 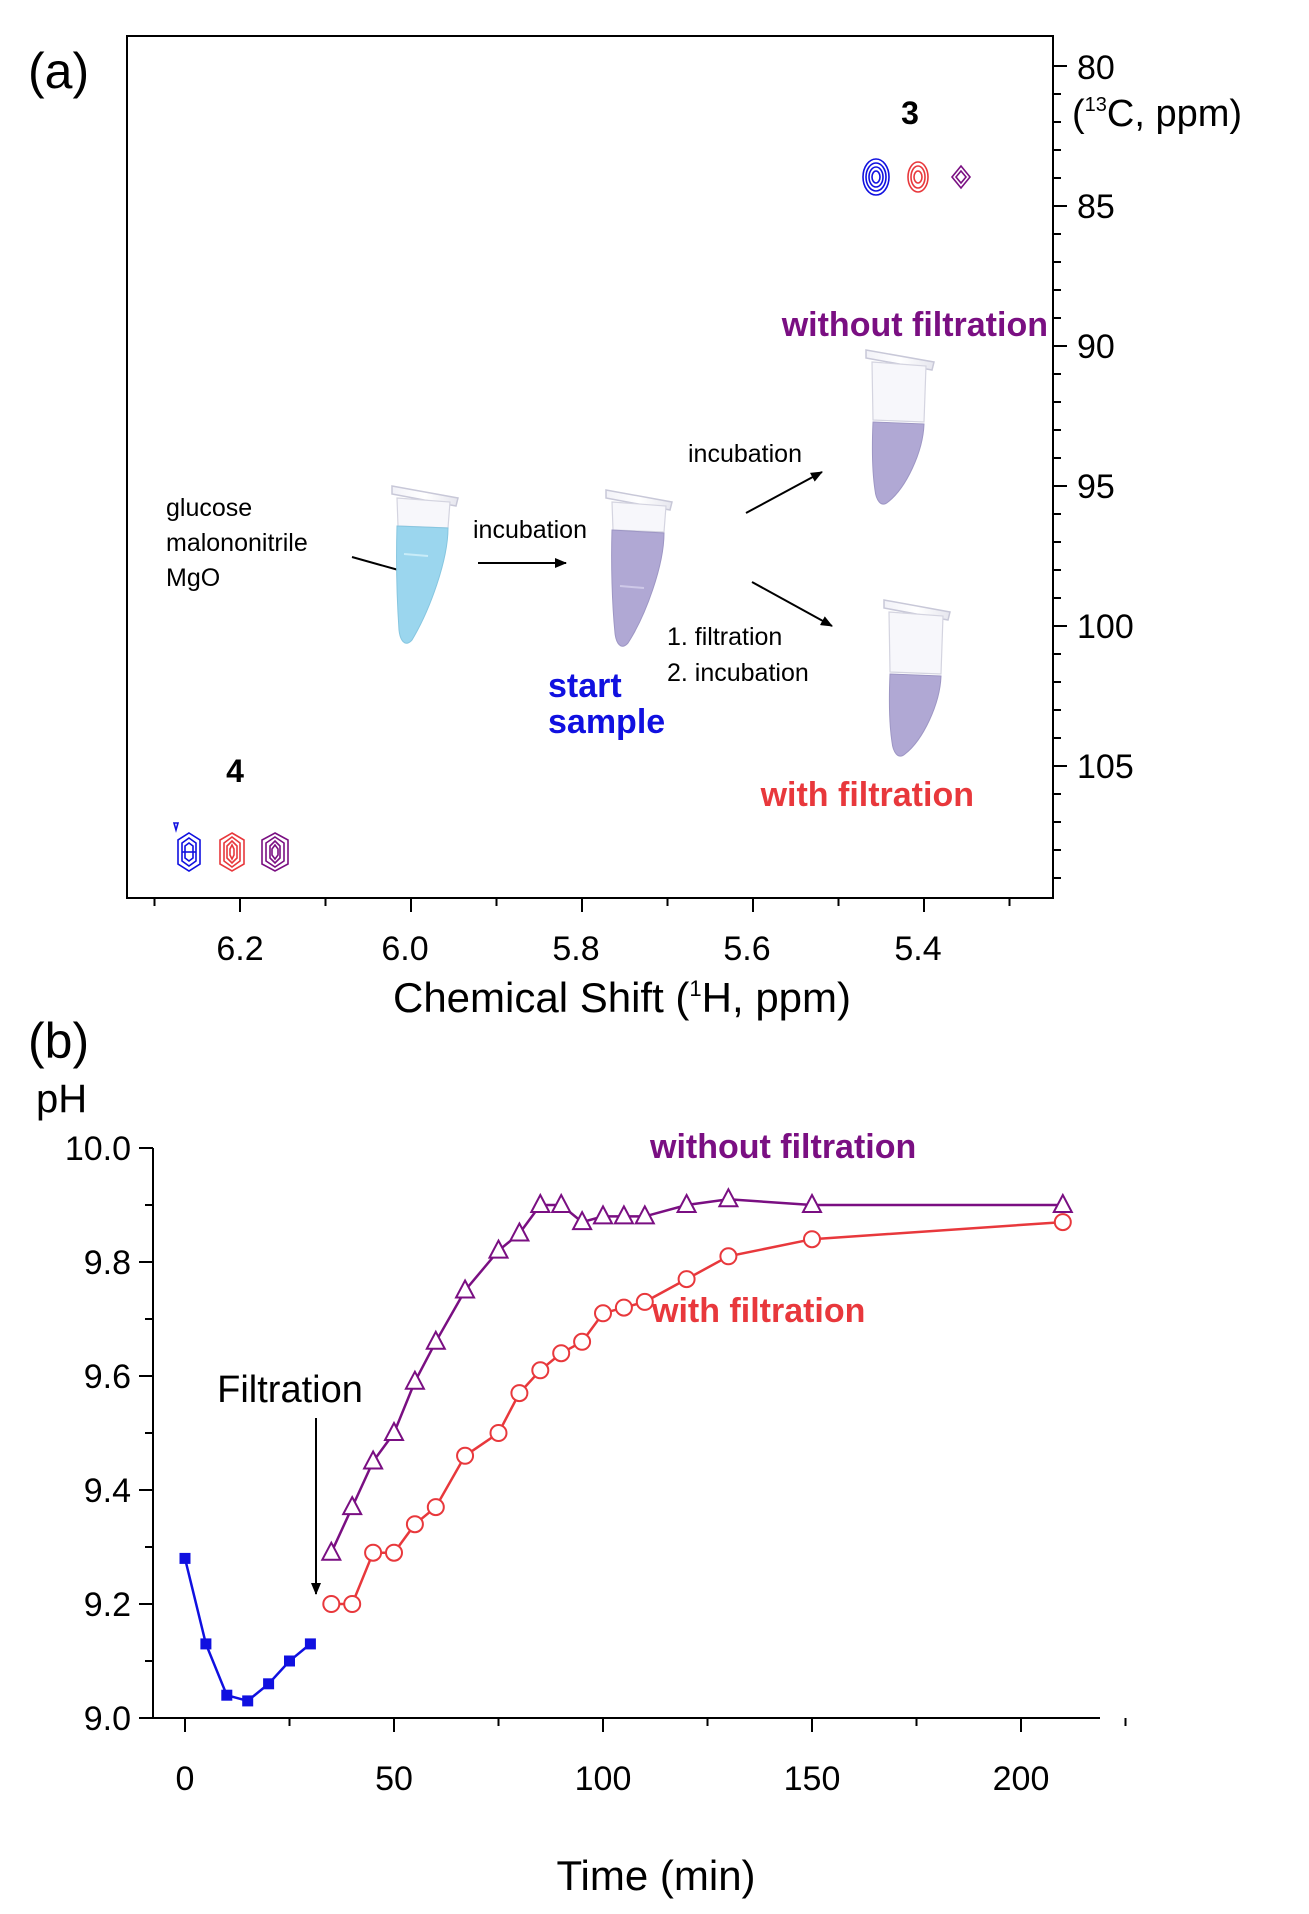 I want to click on a-x-title-sup: 1, so click(x=695, y=988).